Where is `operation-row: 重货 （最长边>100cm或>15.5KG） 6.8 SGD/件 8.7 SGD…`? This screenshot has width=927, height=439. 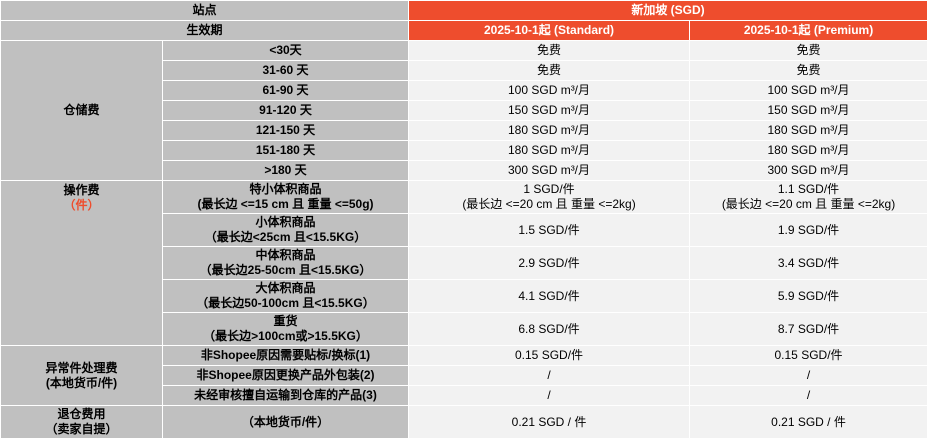 operation-row: 重货 （最长边>100cm或>15.5KG） 6.8 SGD/件 8.7 SGD… is located at coordinates (464, 329).